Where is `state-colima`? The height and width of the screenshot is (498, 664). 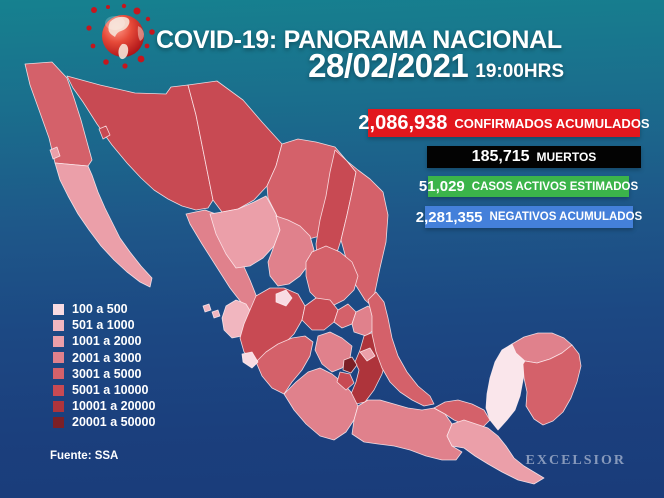 state-colima is located at coordinates (250, 360).